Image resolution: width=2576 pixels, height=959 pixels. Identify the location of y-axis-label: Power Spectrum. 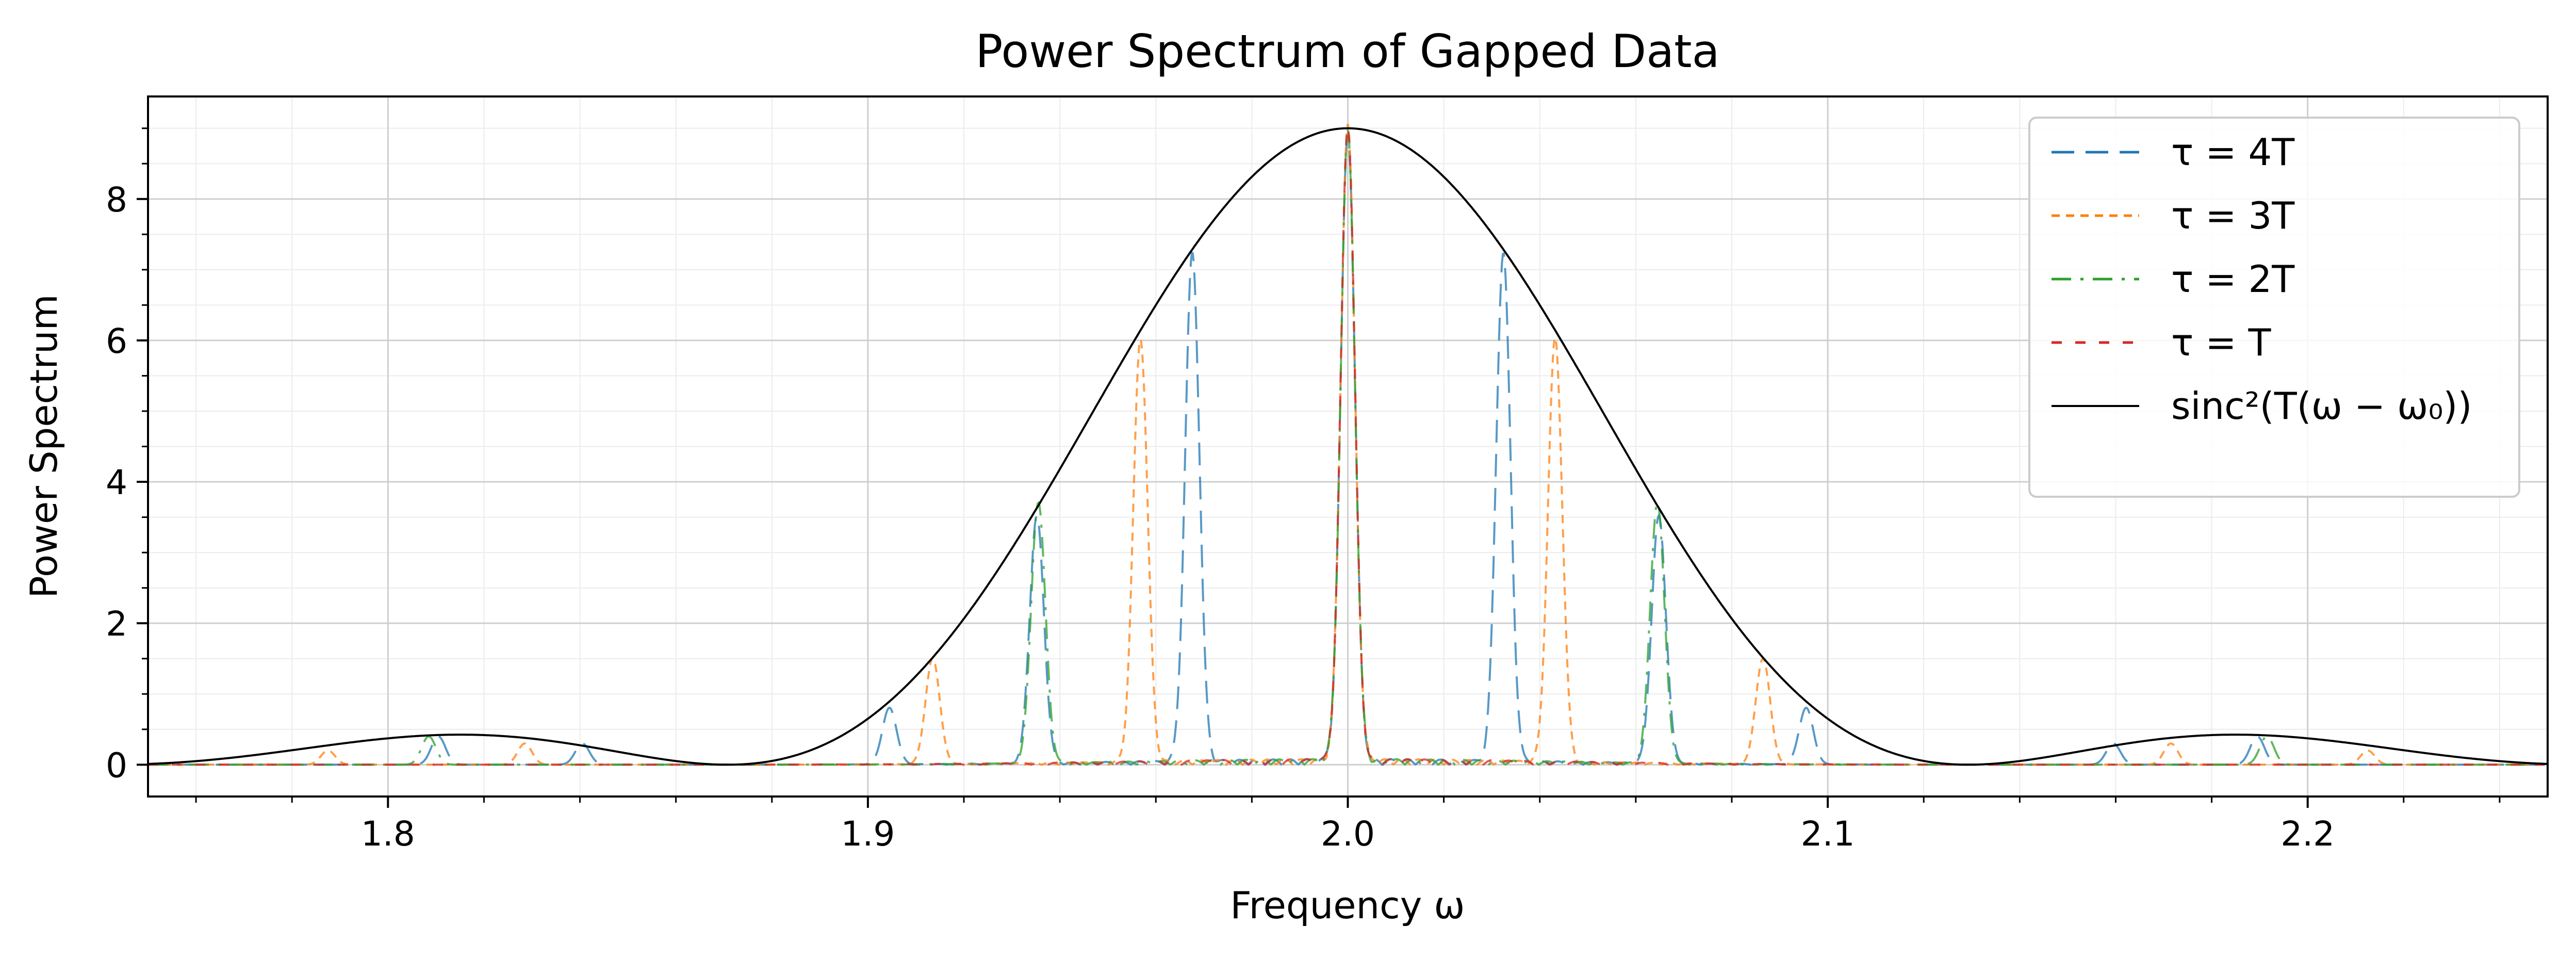
(43, 446).